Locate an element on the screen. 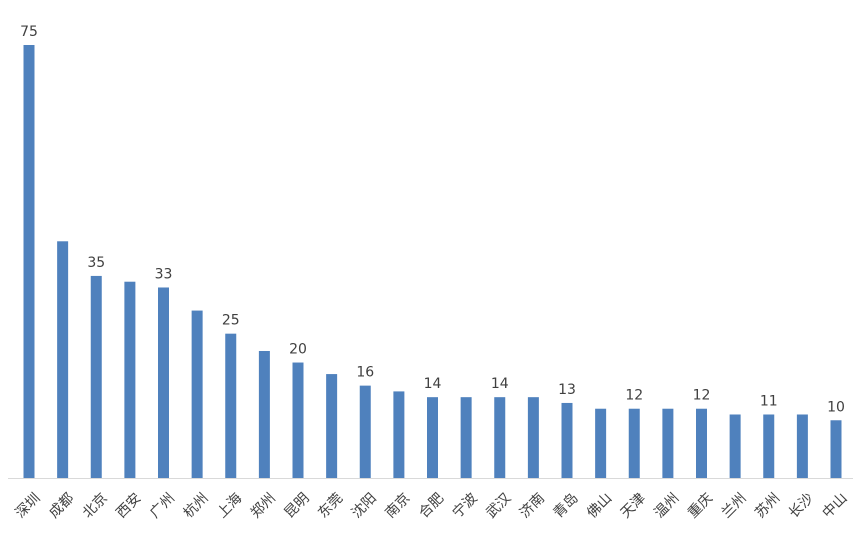 The height and width of the screenshot is (543, 861). data-label-16: 13 is located at coordinates (567, 390).